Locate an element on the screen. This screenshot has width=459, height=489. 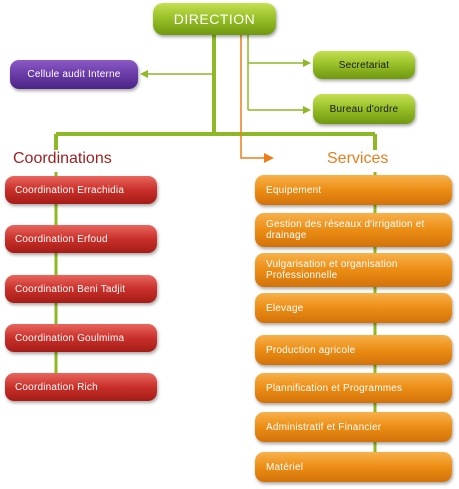
service-label: Elevage is located at coordinates (285, 308).